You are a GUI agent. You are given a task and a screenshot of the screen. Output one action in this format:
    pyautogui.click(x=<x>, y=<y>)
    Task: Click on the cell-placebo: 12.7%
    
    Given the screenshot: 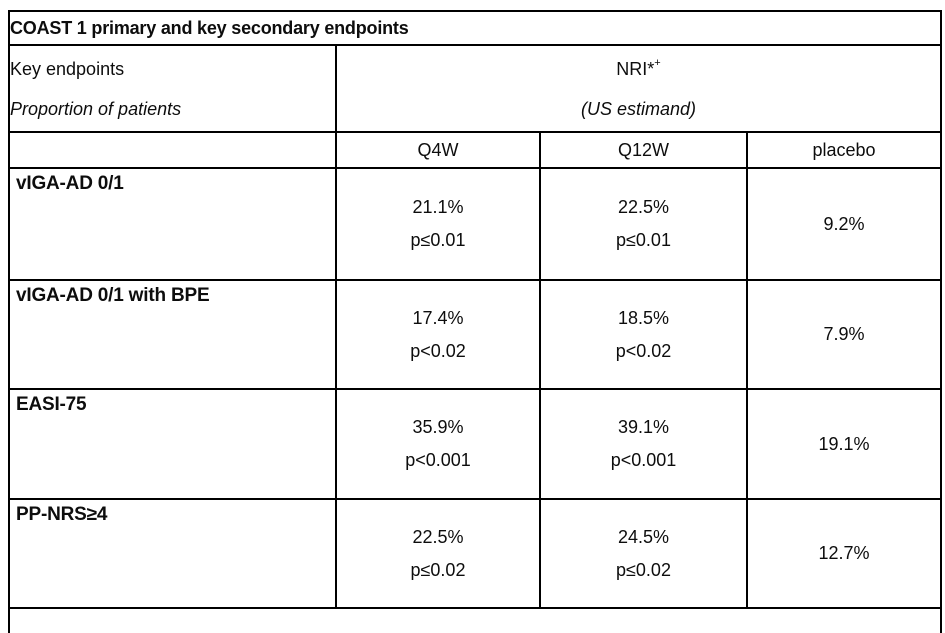 What is the action you would take?
    pyautogui.click(x=844, y=553)
    